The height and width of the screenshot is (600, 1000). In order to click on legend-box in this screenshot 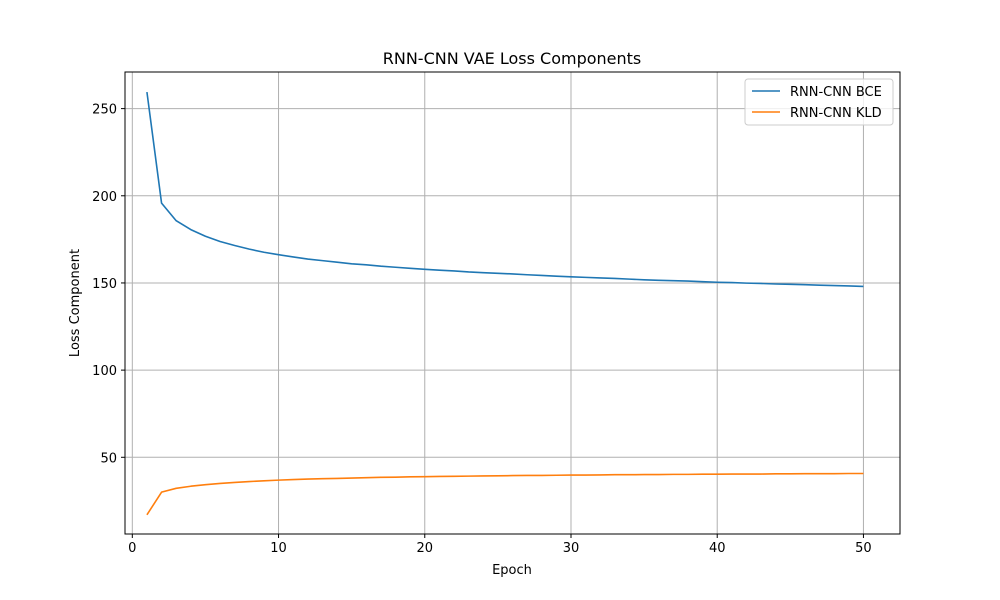, I will do `click(819, 102)`.